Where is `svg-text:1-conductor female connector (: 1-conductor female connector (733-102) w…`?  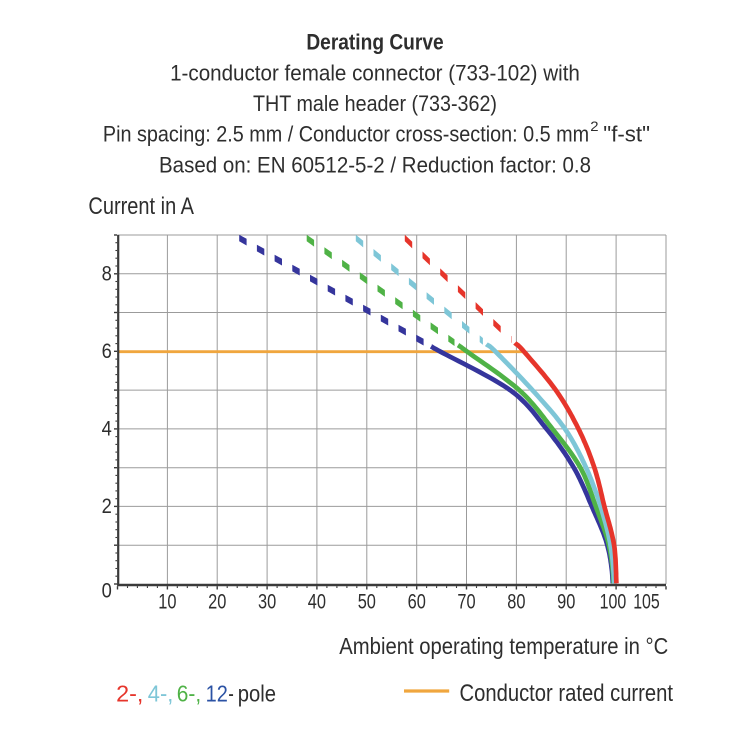
svg-text:1-conductor female connector (: 1-conductor female connector (733-102) w… is located at coordinates (375, 72).